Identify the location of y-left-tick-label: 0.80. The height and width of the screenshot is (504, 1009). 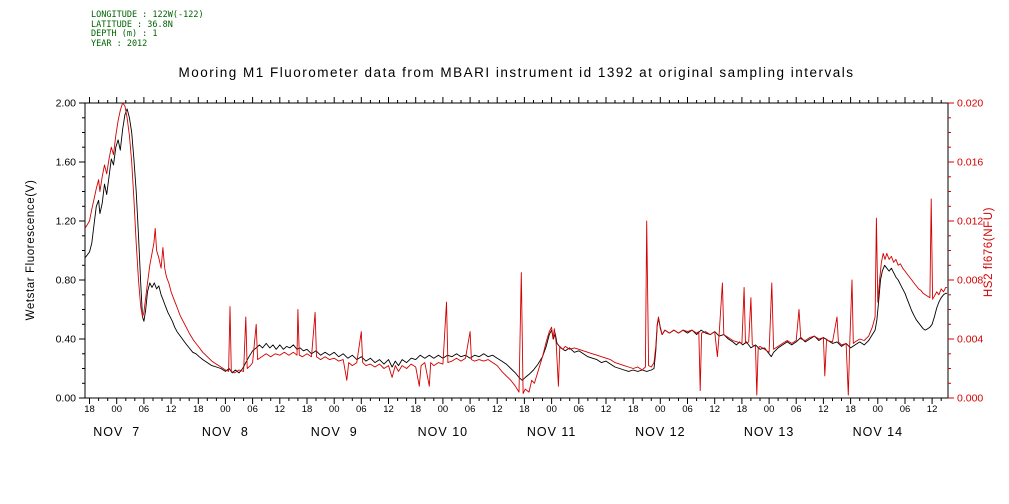
(66, 281).